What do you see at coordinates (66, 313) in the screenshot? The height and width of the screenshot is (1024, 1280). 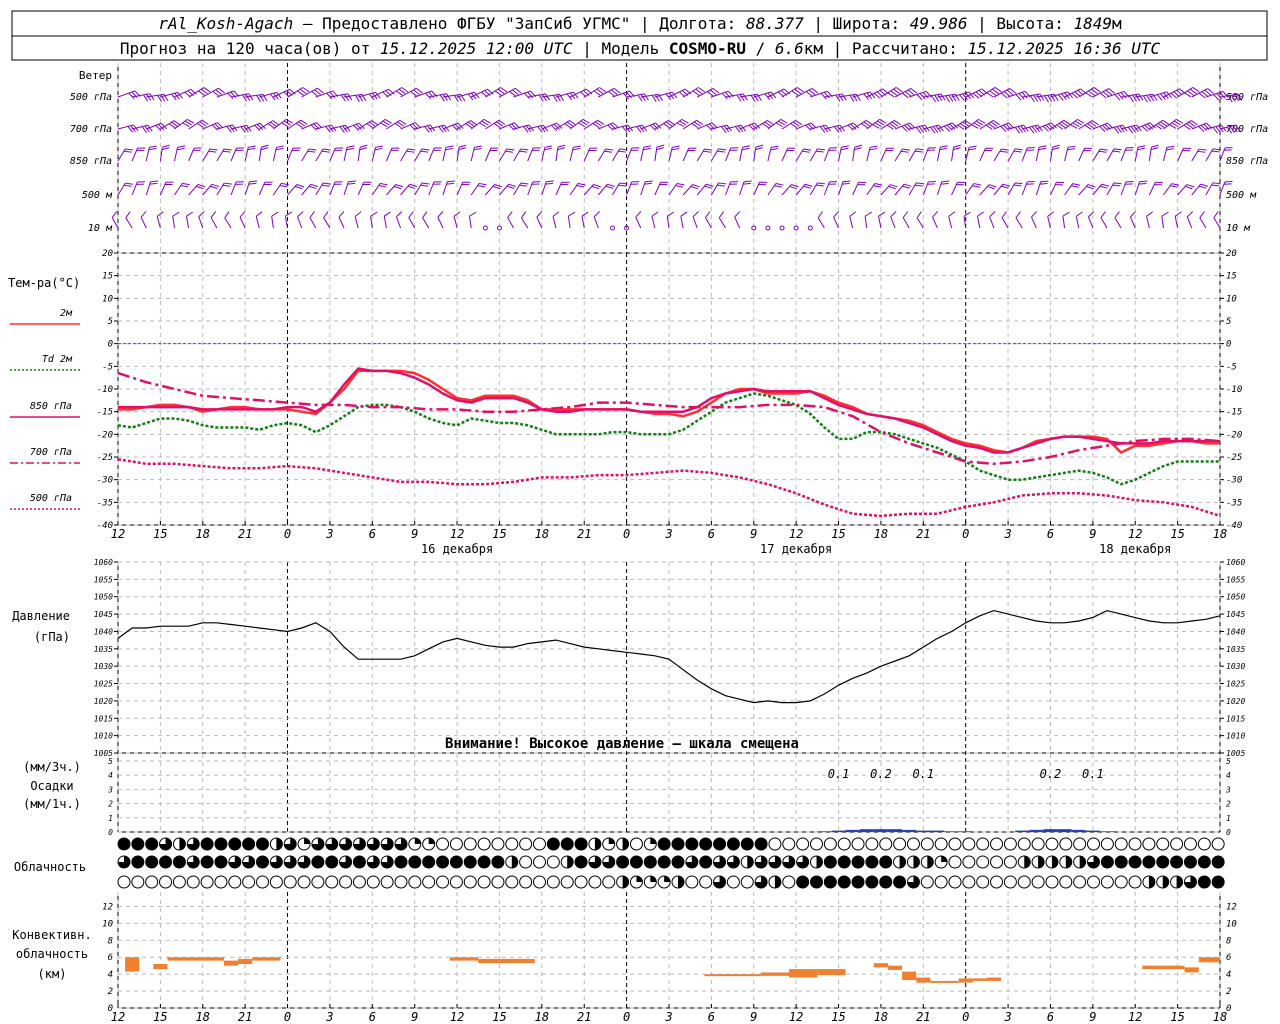 I see `legend-label: 2м` at bounding box center [66, 313].